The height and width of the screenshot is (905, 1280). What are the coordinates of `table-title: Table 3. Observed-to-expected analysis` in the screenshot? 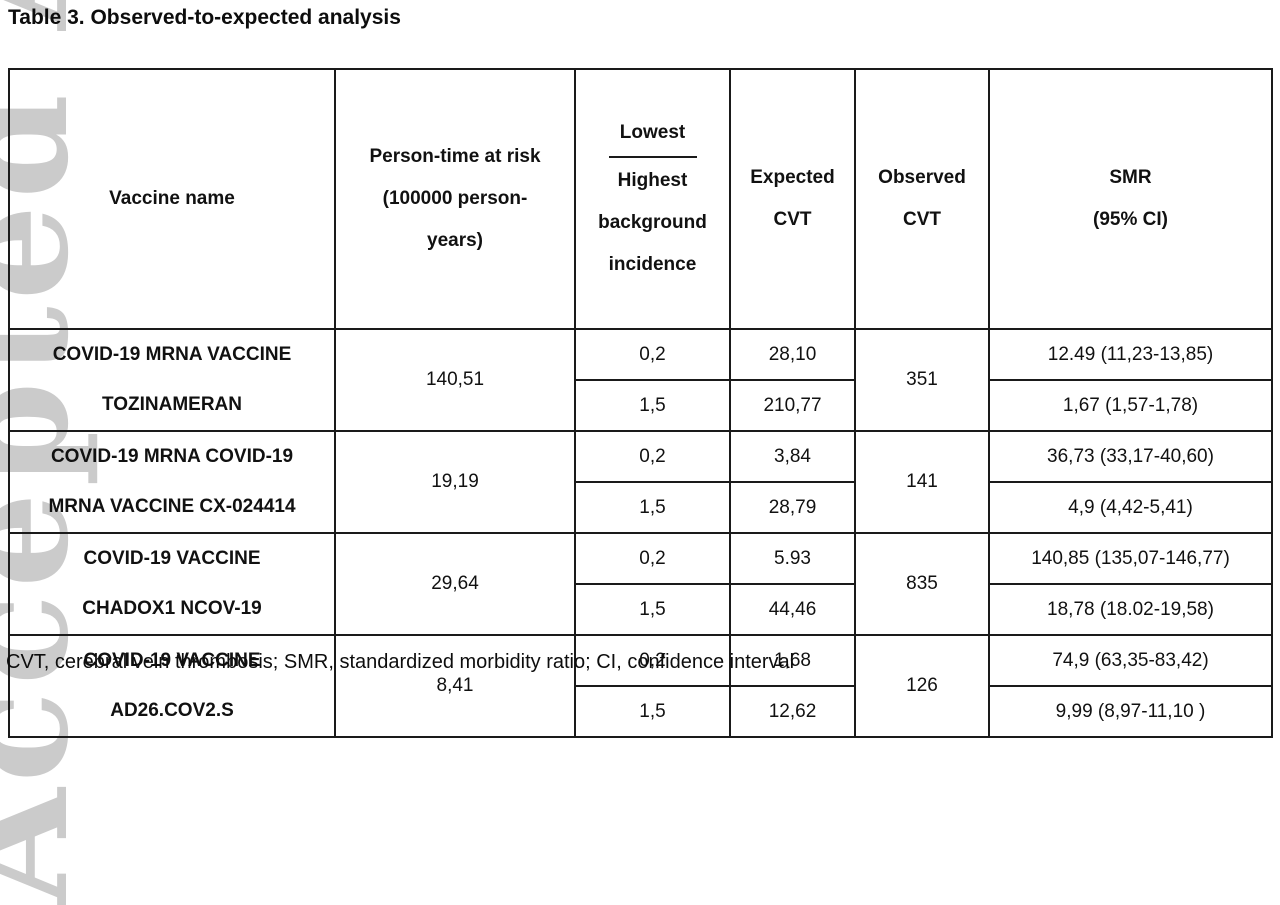 It's located at (204, 17).